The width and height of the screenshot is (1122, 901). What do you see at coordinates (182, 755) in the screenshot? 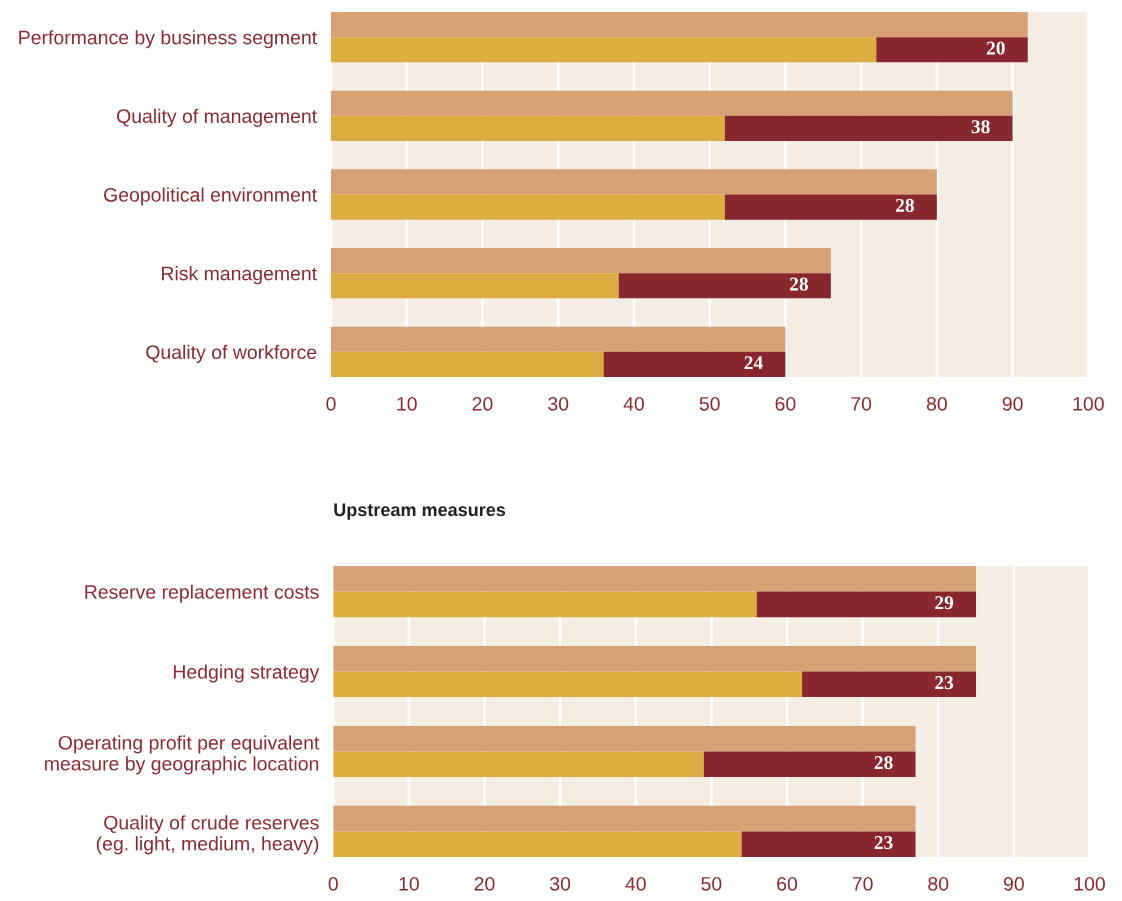
I see `y-tick-label: Operating profit per equivalent measure by geographic location` at bounding box center [182, 755].